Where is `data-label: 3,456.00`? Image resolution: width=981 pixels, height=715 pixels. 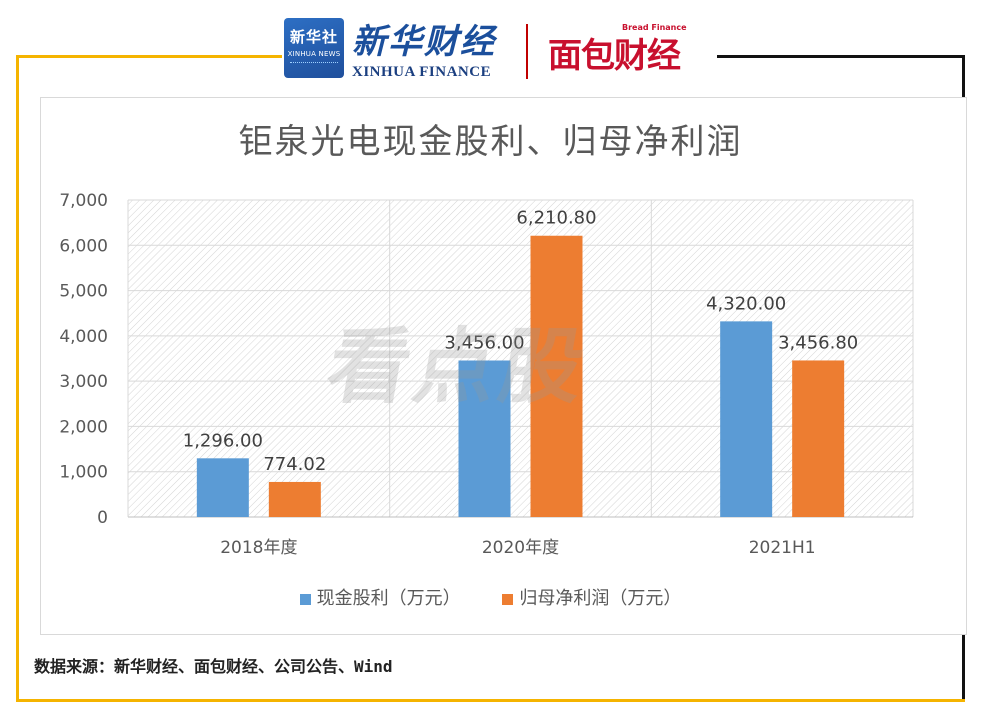
data-label: 3,456.00 is located at coordinates (484, 342).